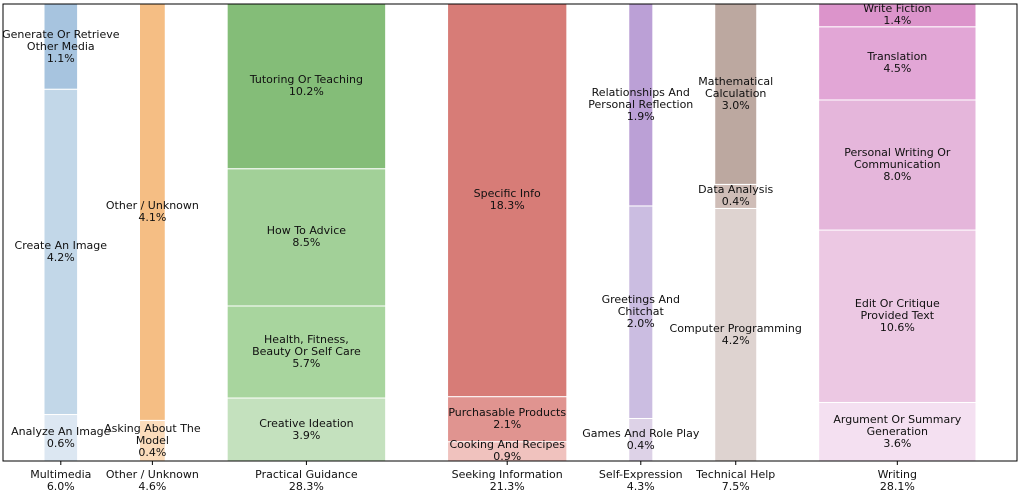 Image resolution: width=1024 pixels, height=502 pixels. I want to click on segment-label-line: 0.6%, so click(60, 443).